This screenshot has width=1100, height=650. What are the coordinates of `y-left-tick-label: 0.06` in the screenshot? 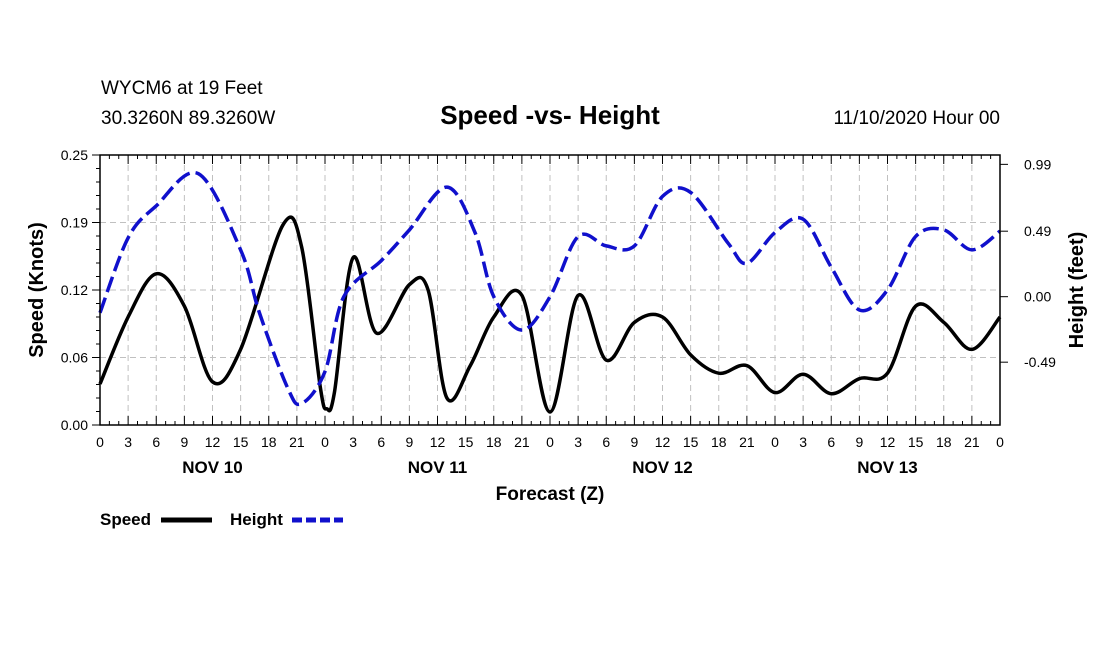 It's located at (74, 358).